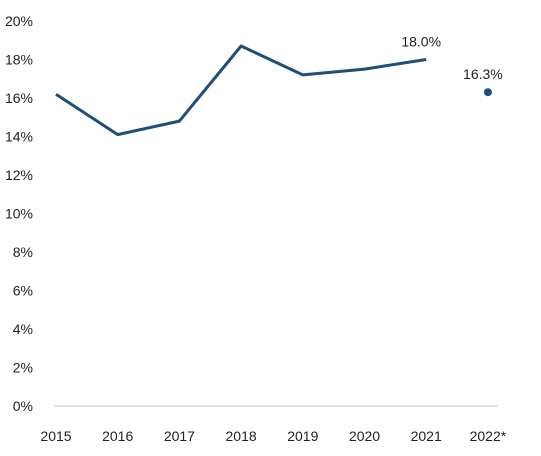 The height and width of the screenshot is (456, 541). What do you see at coordinates (302, 436) in the screenshot?
I see `x-tick-label: 2019` at bounding box center [302, 436].